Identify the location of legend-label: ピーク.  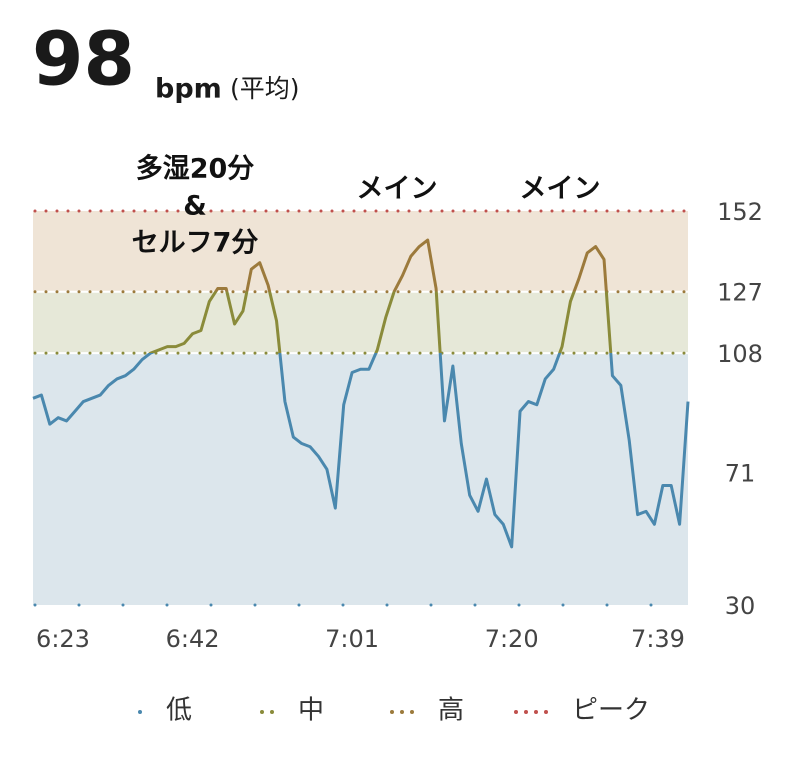
(611, 711).